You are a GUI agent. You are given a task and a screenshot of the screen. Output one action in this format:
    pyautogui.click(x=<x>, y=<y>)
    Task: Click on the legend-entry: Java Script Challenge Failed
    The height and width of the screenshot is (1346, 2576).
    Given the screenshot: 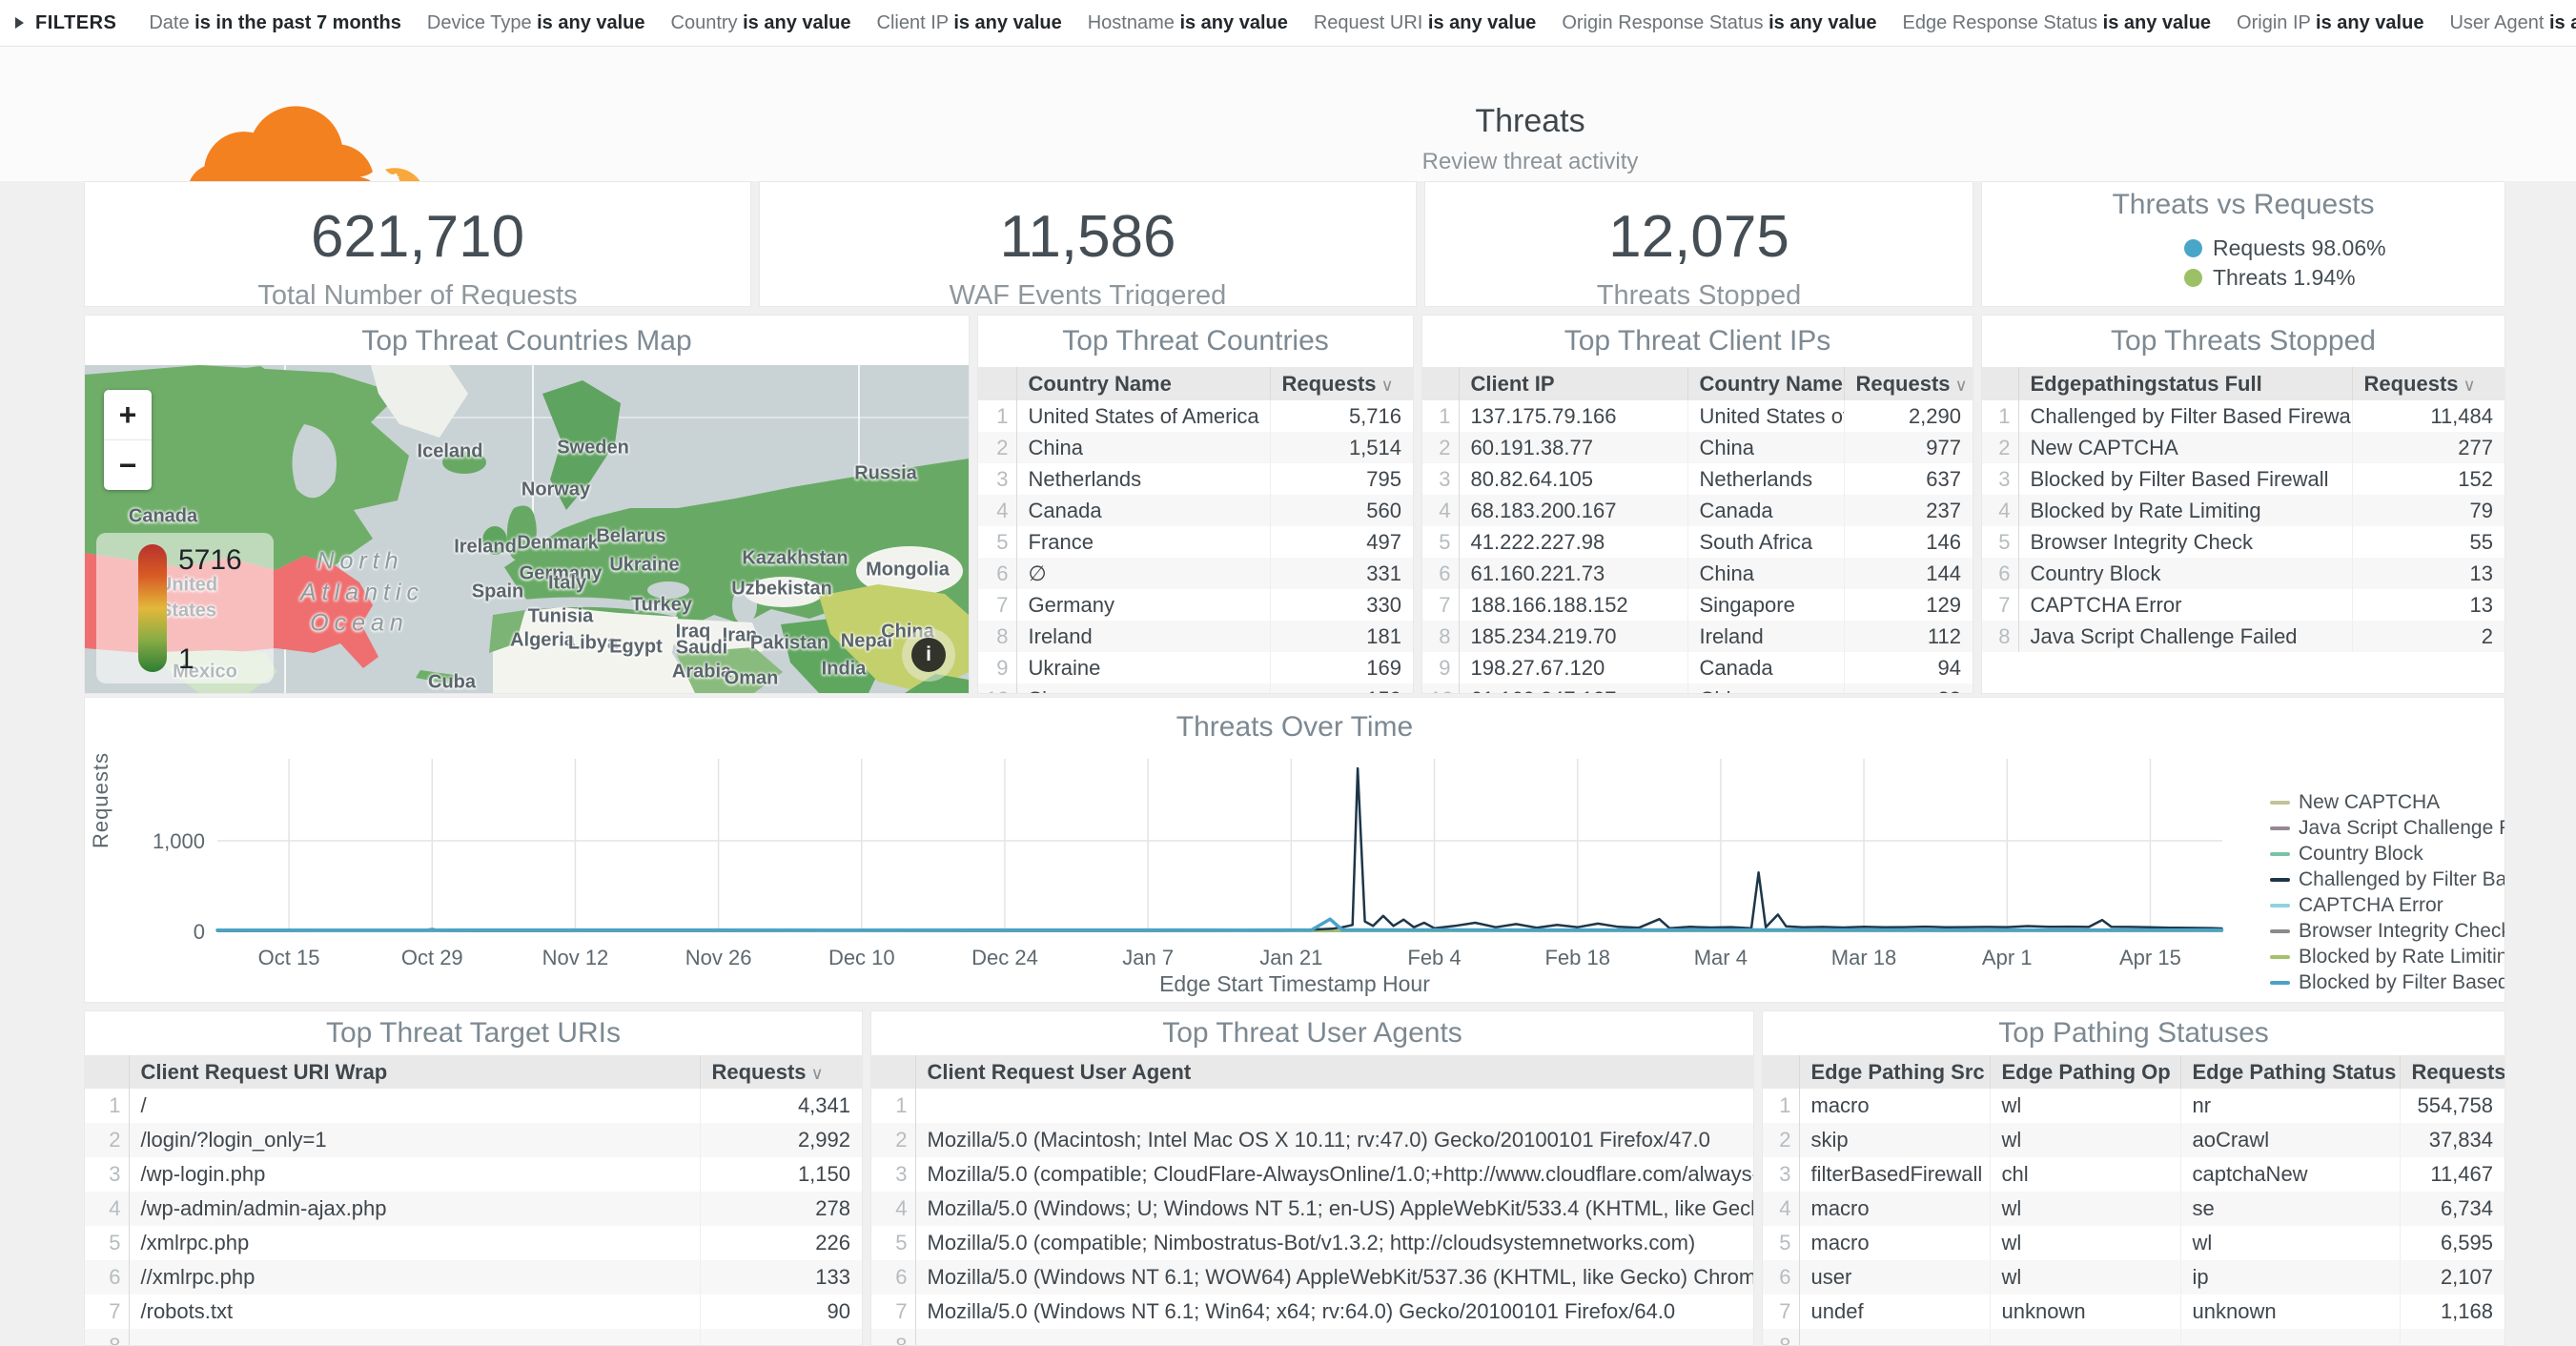 What is the action you would take?
    pyautogui.click(x=2387, y=828)
    